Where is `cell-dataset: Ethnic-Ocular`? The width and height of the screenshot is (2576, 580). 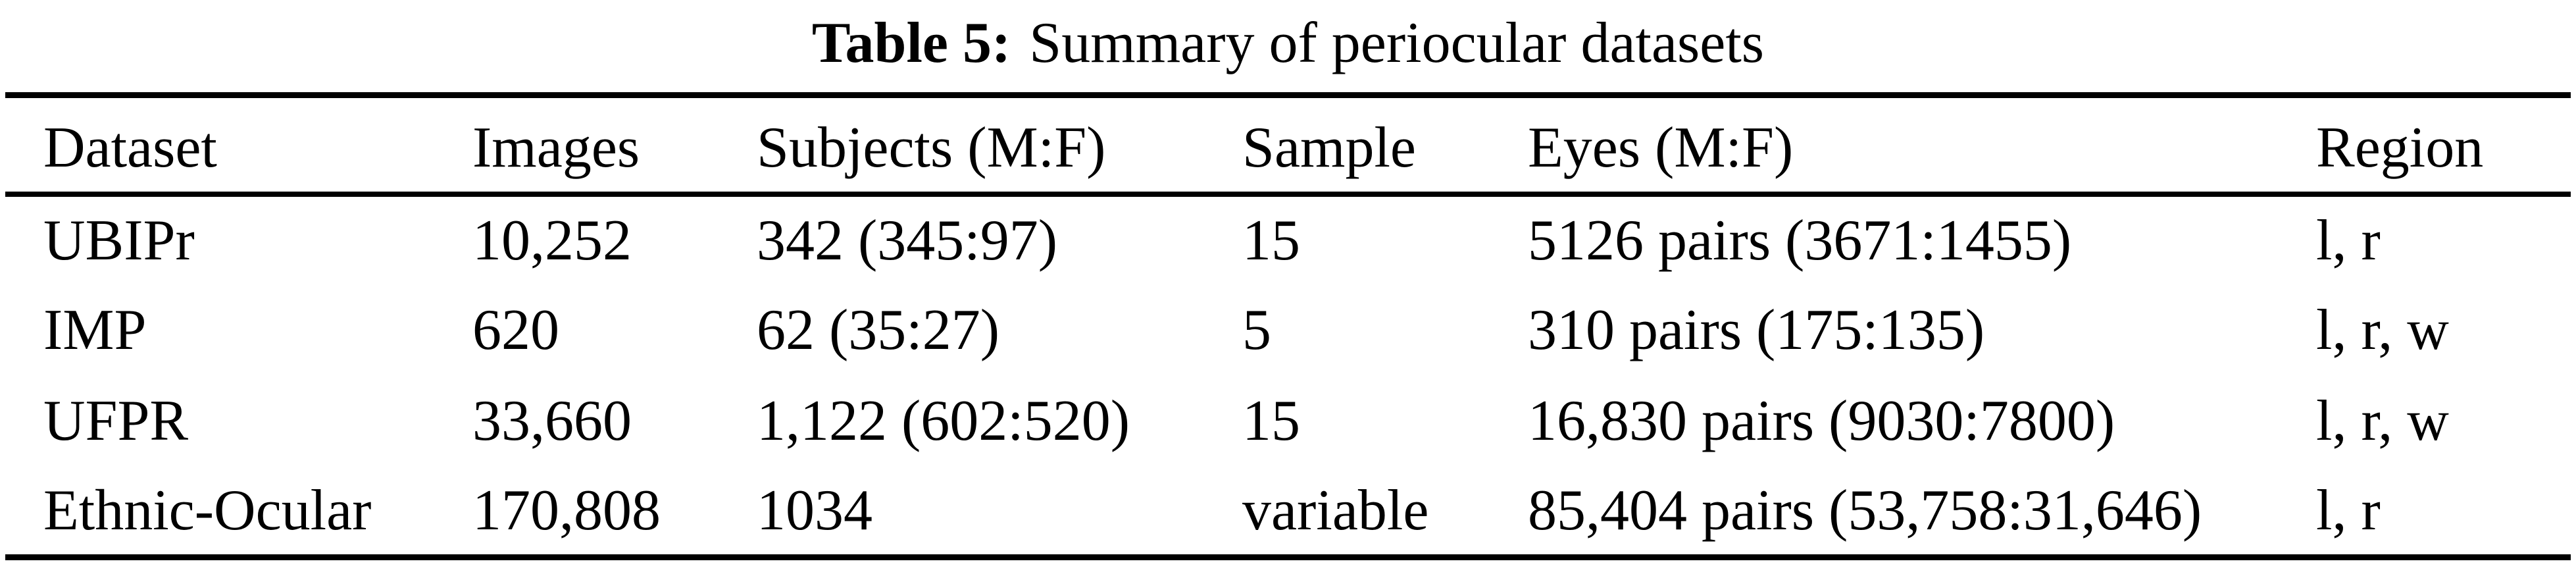
cell-dataset: Ethnic-Ocular is located at coordinates (207, 510).